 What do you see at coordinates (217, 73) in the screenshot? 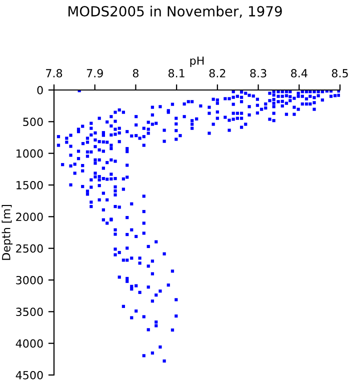
I see `x-tick-label: 8.2` at bounding box center [217, 73].